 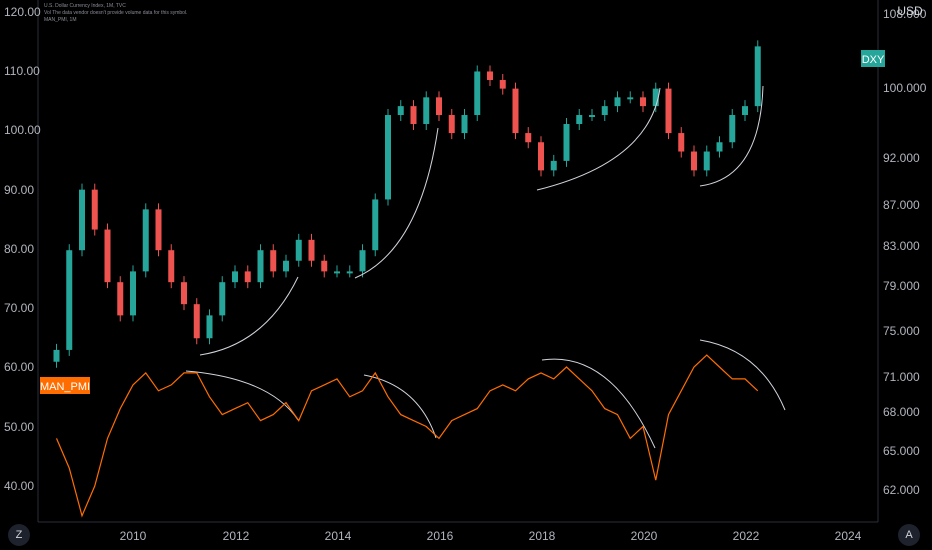 I want to click on left-tick-label: 90.00, so click(x=19, y=190).